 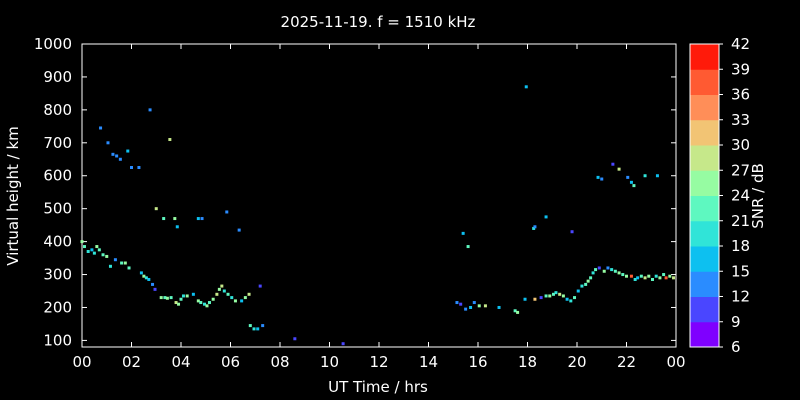 What do you see at coordinates (329, 362) in the screenshot?
I see `x-tick-label: 10` at bounding box center [329, 362].